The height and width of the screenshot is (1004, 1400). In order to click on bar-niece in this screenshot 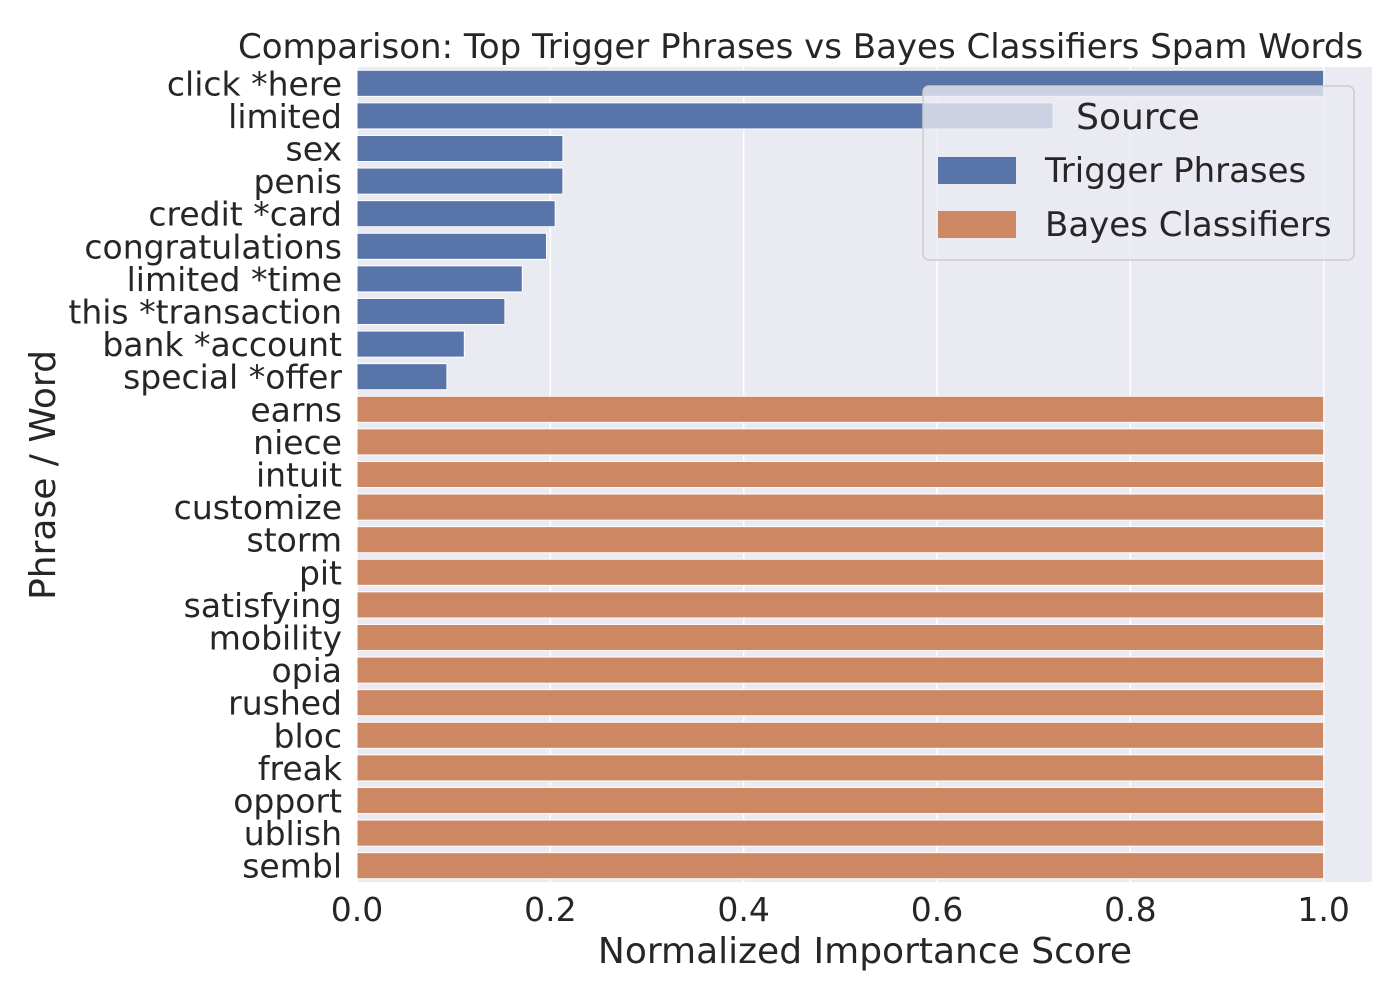, I will do `click(840, 442)`.